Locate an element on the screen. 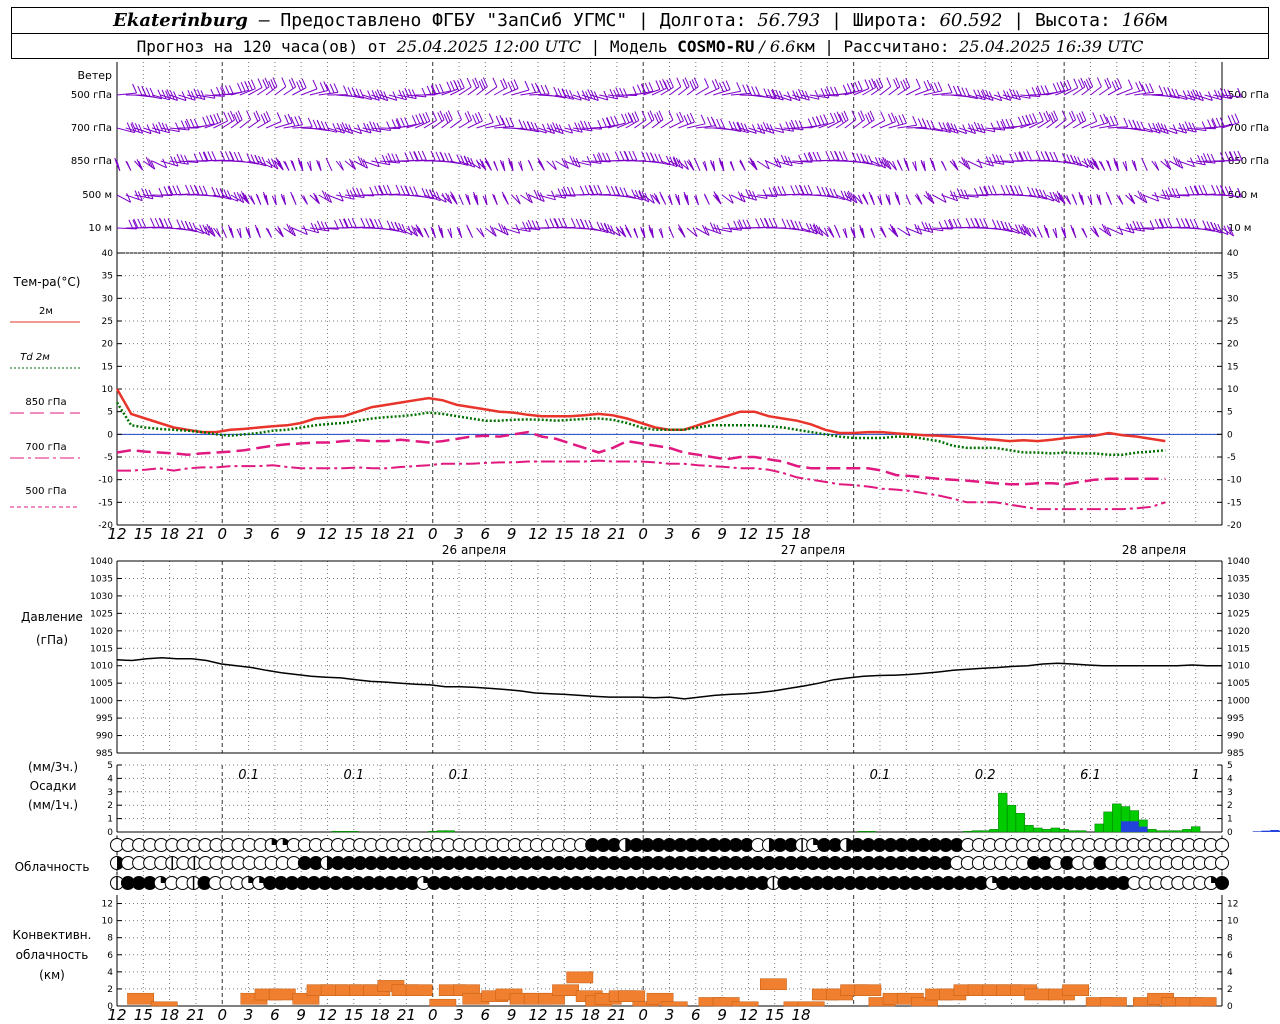 The width and height of the screenshot is (1280, 1024). pressure-tick-label-right: 1000 is located at coordinates (1238, 702).